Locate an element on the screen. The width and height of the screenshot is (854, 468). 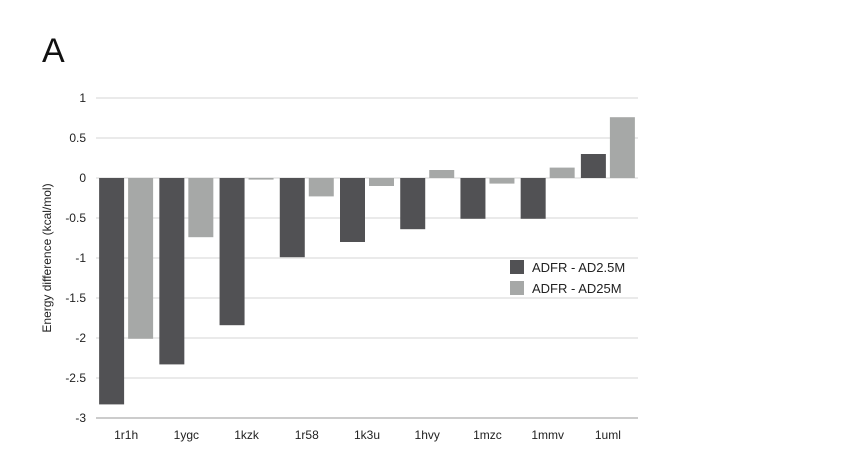
y-tick-label: 0.5 is located at coordinates (77, 138).